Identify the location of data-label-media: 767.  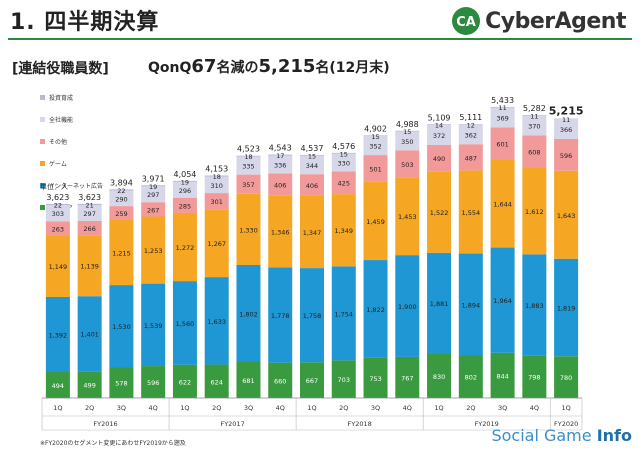
(407, 378).